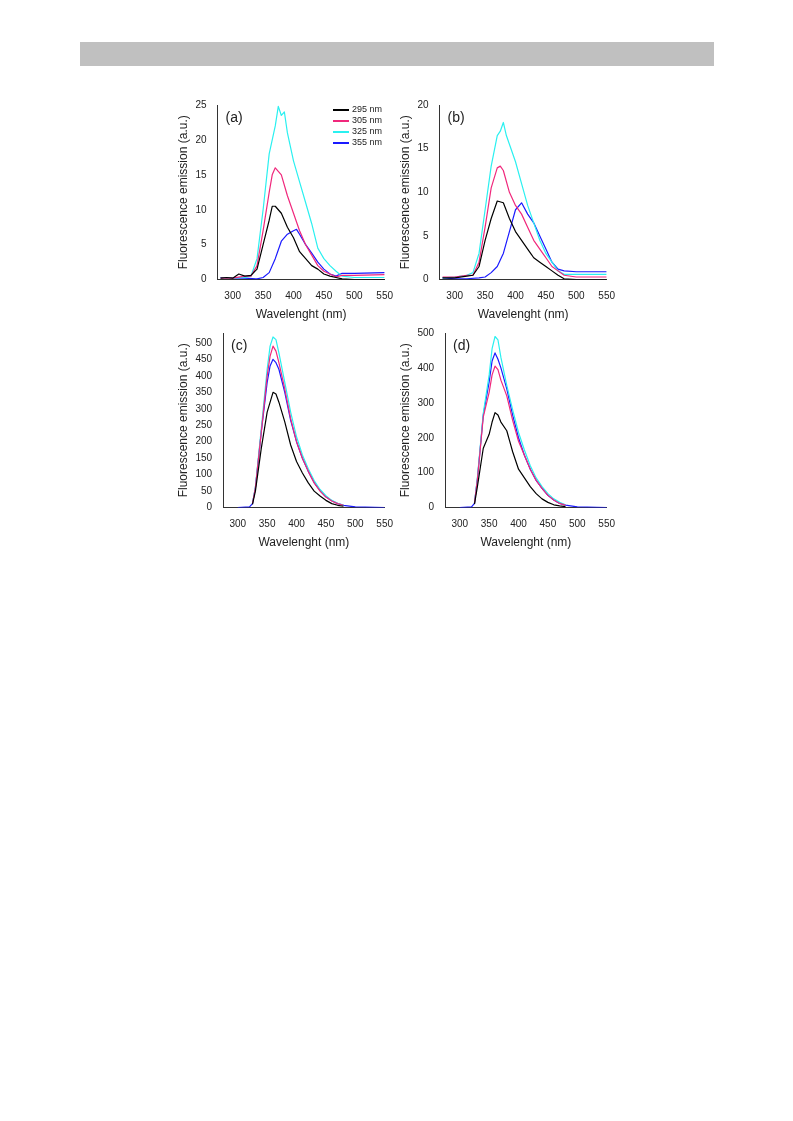 This screenshot has width=793, height=1121. I want to click on legend-label: 325 nm, so click(366, 131).